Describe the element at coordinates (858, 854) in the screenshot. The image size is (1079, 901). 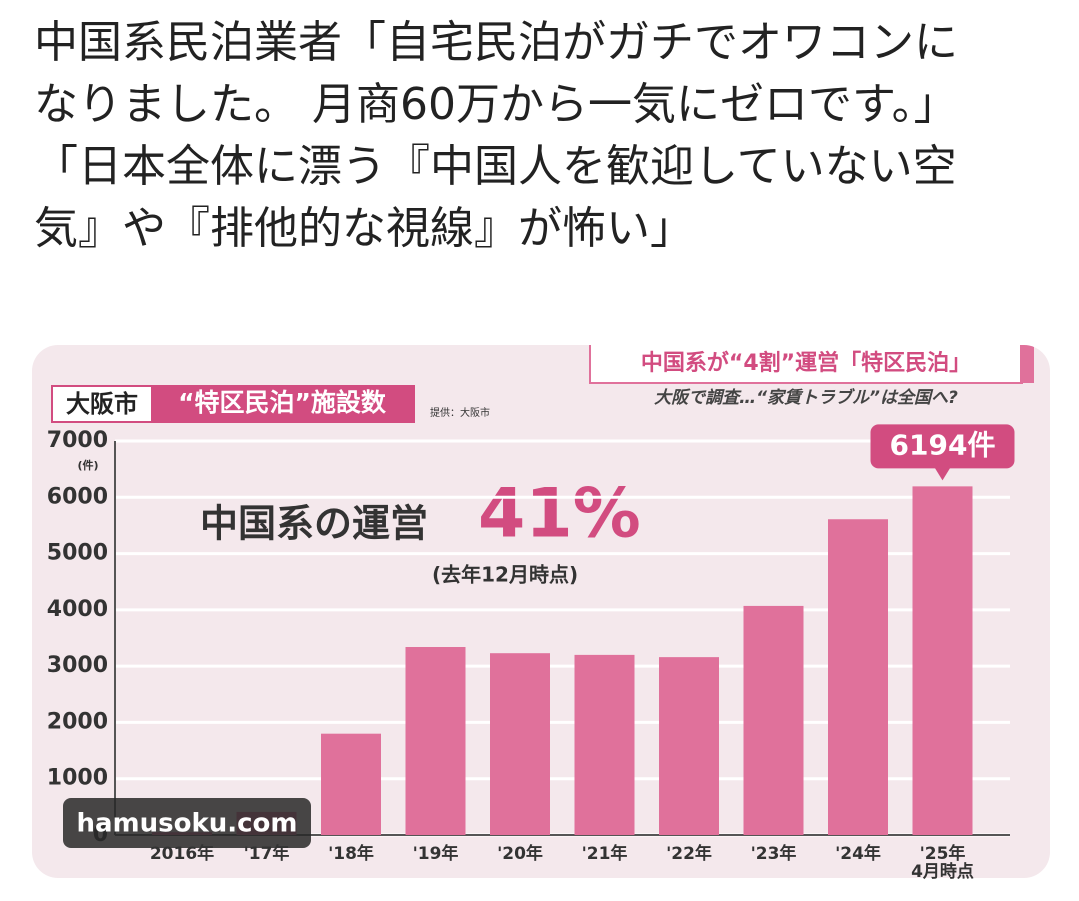
I see `x-tick-label: '24年` at that location.